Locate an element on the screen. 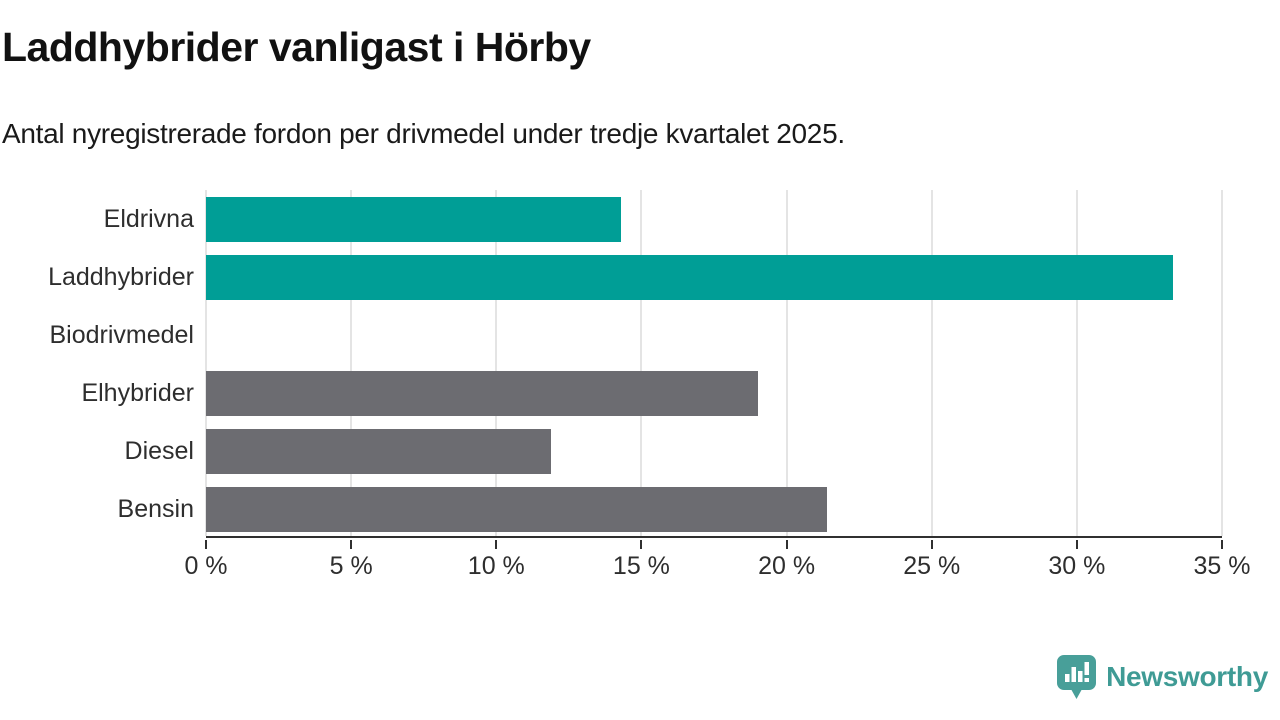 The image size is (1280, 720). newsworthy-brand-text: Newsworthy is located at coordinates (1187, 676).